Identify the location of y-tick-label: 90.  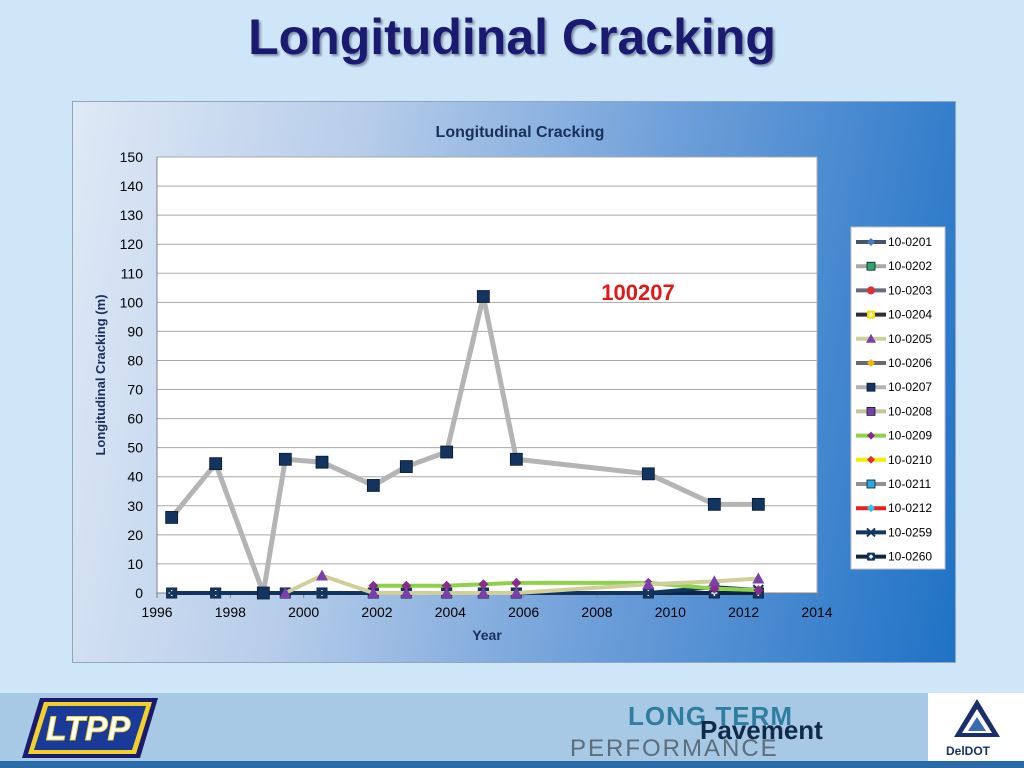
(135, 331).